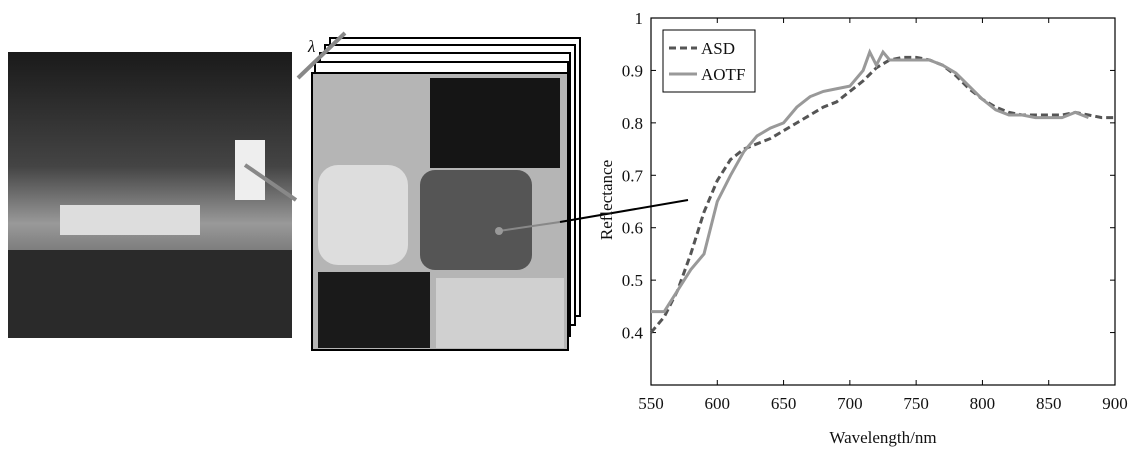 This screenshot has width=1132, height=454. I want to click on y-tick-label: 0.9, so click(632, 70).